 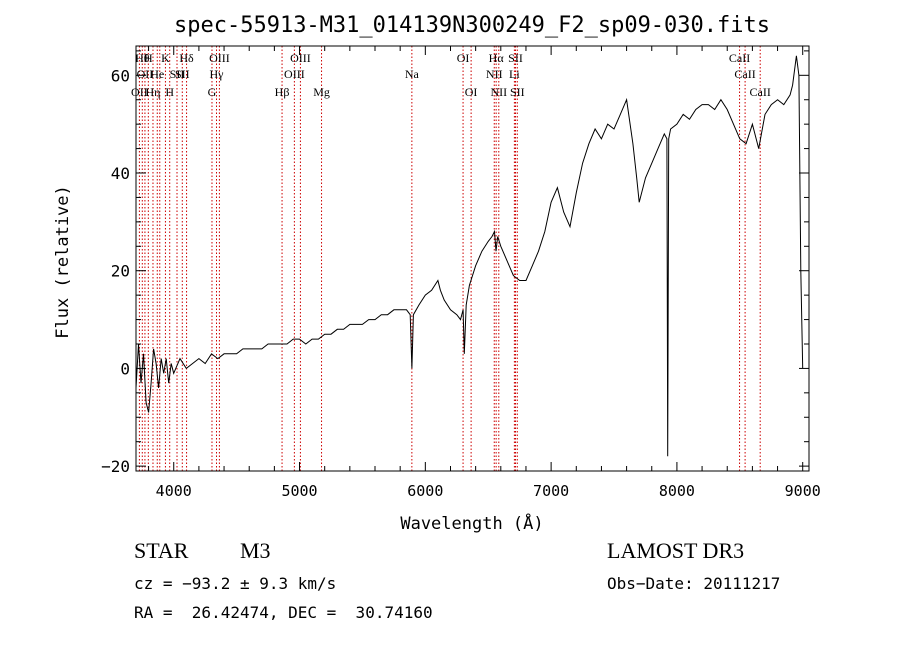 I want to click on object-subclass: M3, so click(x=255, y=550).